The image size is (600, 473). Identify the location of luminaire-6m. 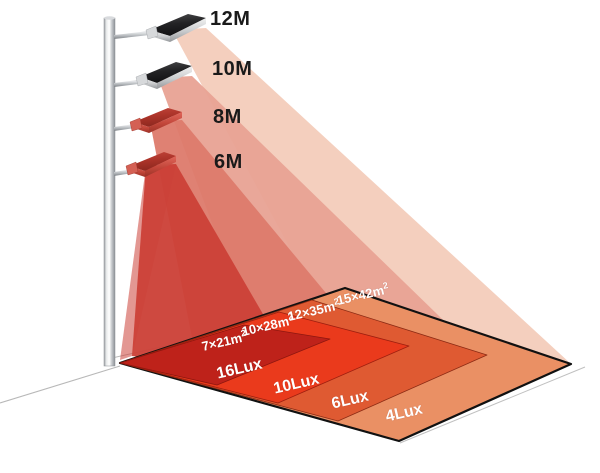
(150, 164).